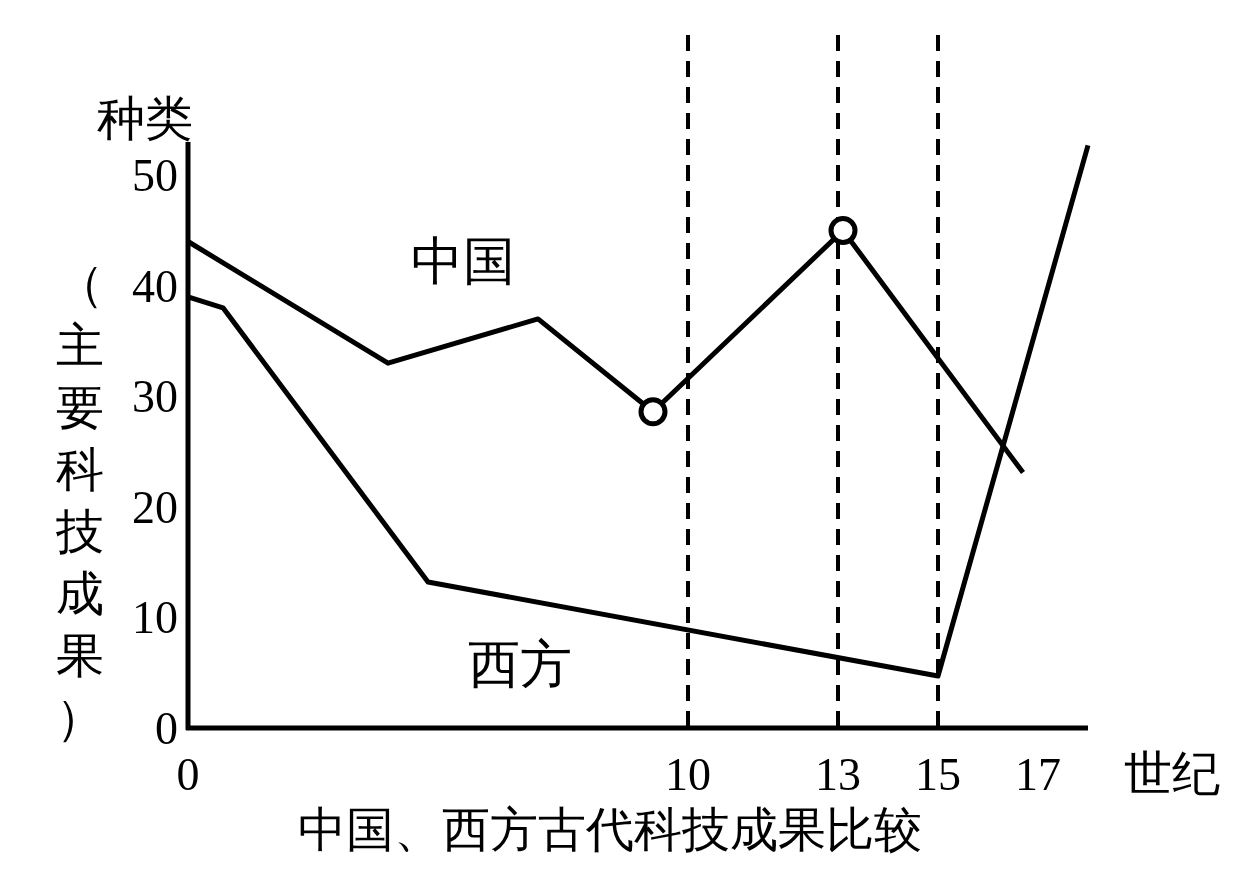  Describe the element at coordinates (145, 118) in the screenshot. I see `y-axis-title: 种类` at that location.